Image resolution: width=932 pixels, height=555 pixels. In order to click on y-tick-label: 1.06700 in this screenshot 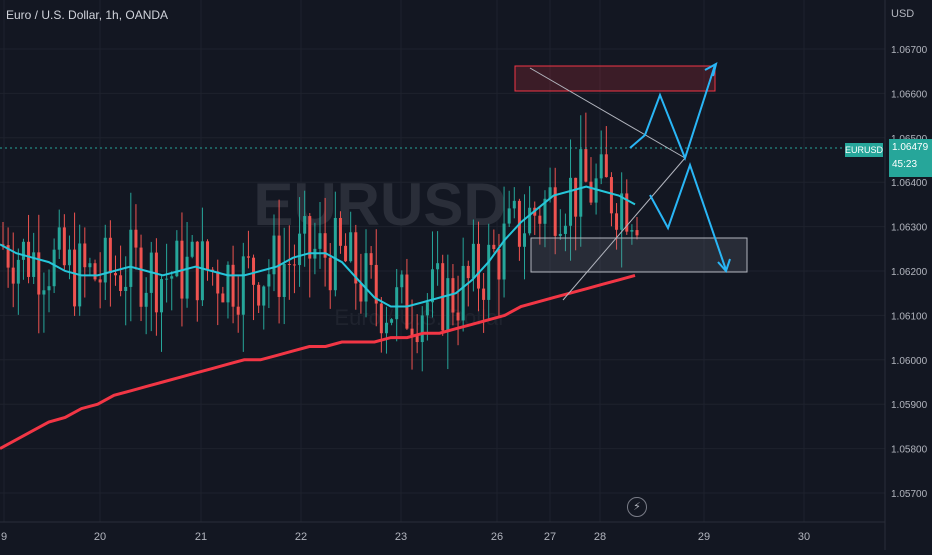, I will do `click(909, 50)`.